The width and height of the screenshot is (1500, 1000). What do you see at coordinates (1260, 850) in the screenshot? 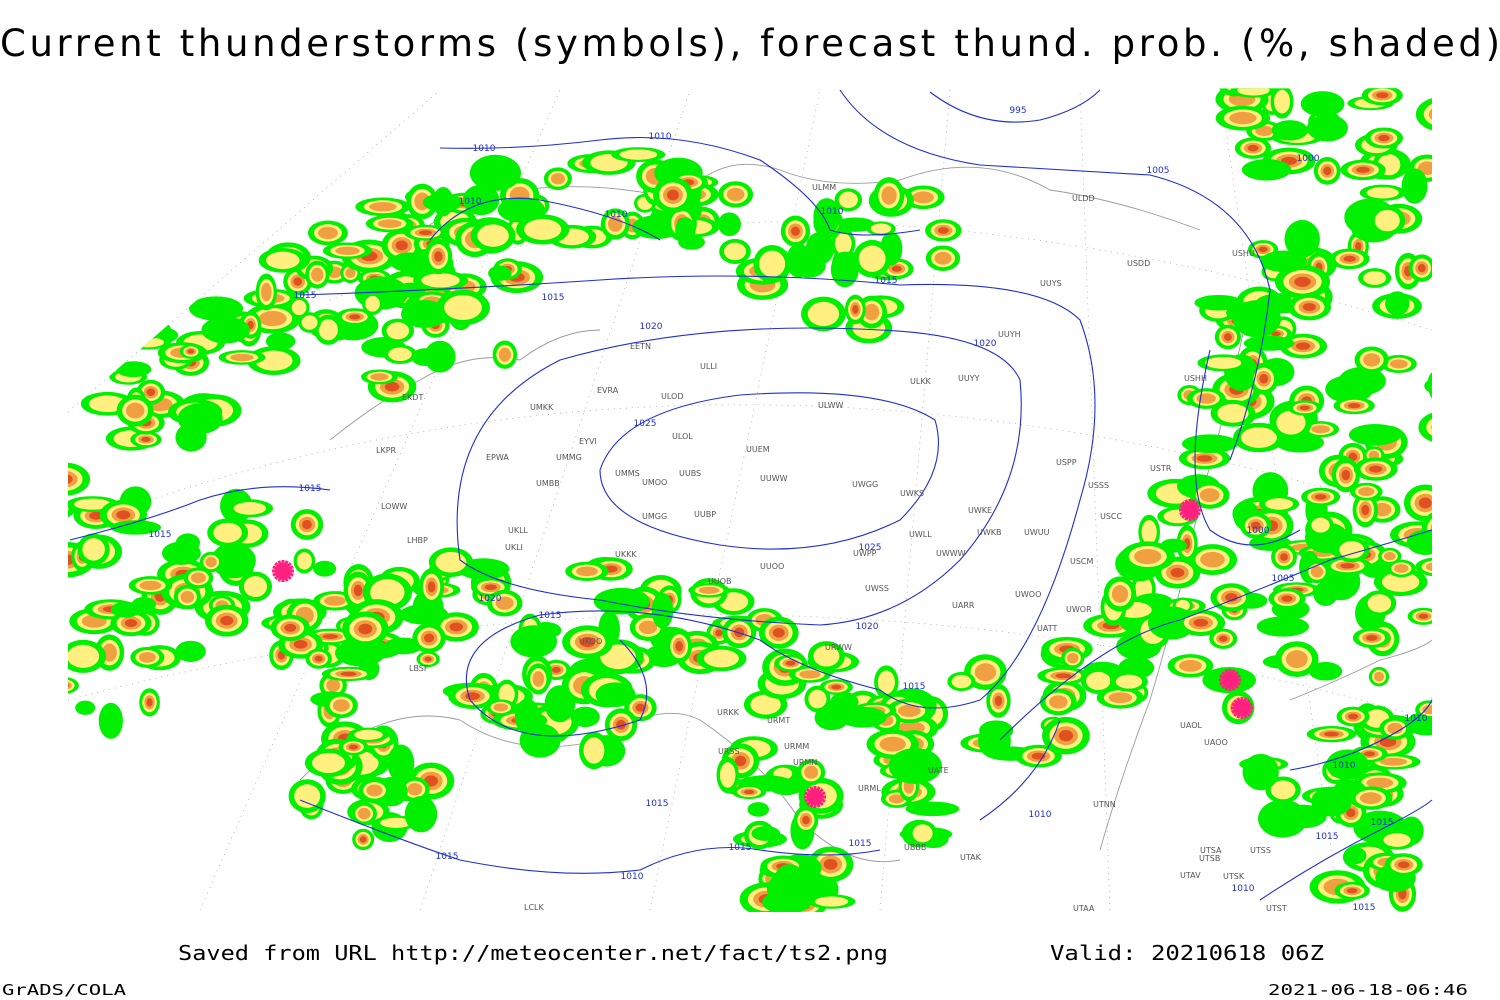
I see `station-label: UTSS` at bounding box center [1260, 850].